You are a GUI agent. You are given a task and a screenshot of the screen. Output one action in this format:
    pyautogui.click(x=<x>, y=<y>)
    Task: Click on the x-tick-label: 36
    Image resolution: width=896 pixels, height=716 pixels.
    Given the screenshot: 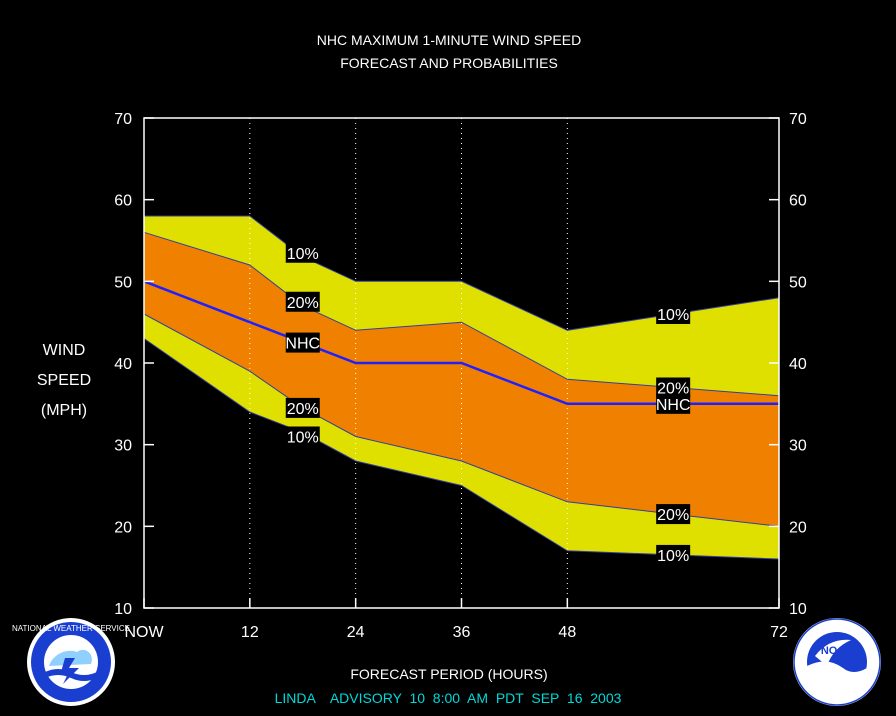 What is the action you would take?
    pyautogui.click(x=462, y=632)
    